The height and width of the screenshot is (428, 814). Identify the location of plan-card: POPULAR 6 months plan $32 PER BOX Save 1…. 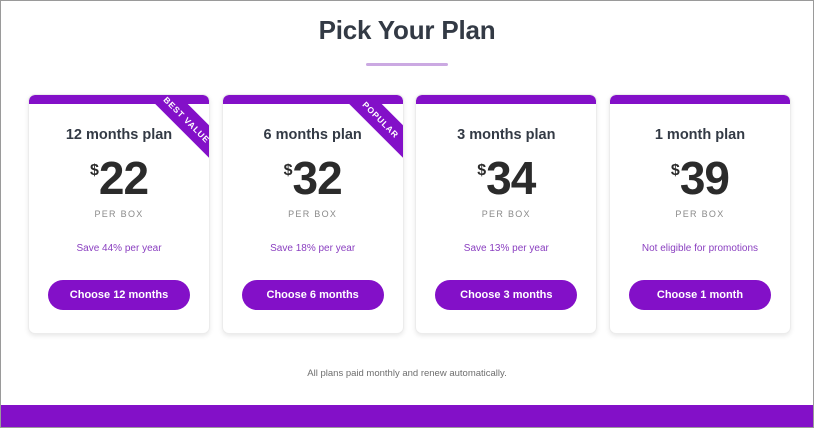
(312, 214).